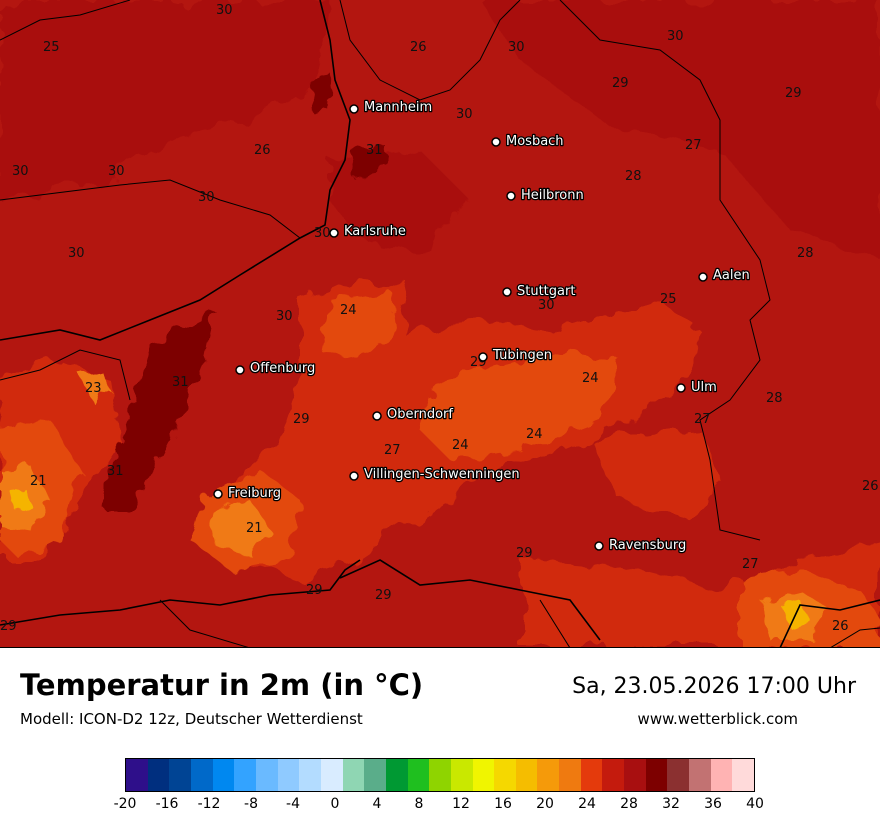 The width and height of the screenshot is (880, 830). What do you see at coordinates (93, 388) in the screenshot?
I see `isotherm-label: 23` at bounding box center [93, 388].